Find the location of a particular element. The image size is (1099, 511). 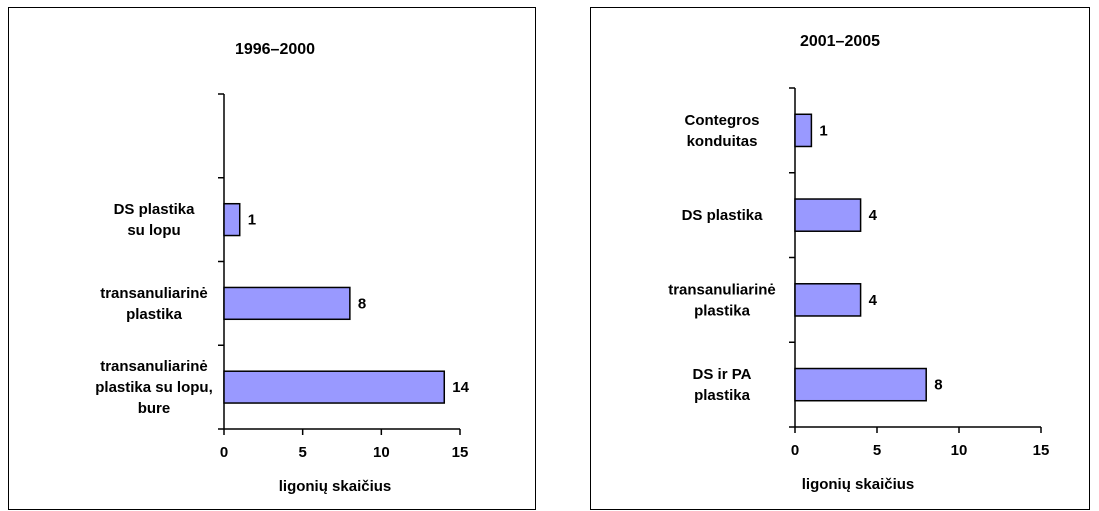

category-label: su lopu is located at coordinates (153, 230).